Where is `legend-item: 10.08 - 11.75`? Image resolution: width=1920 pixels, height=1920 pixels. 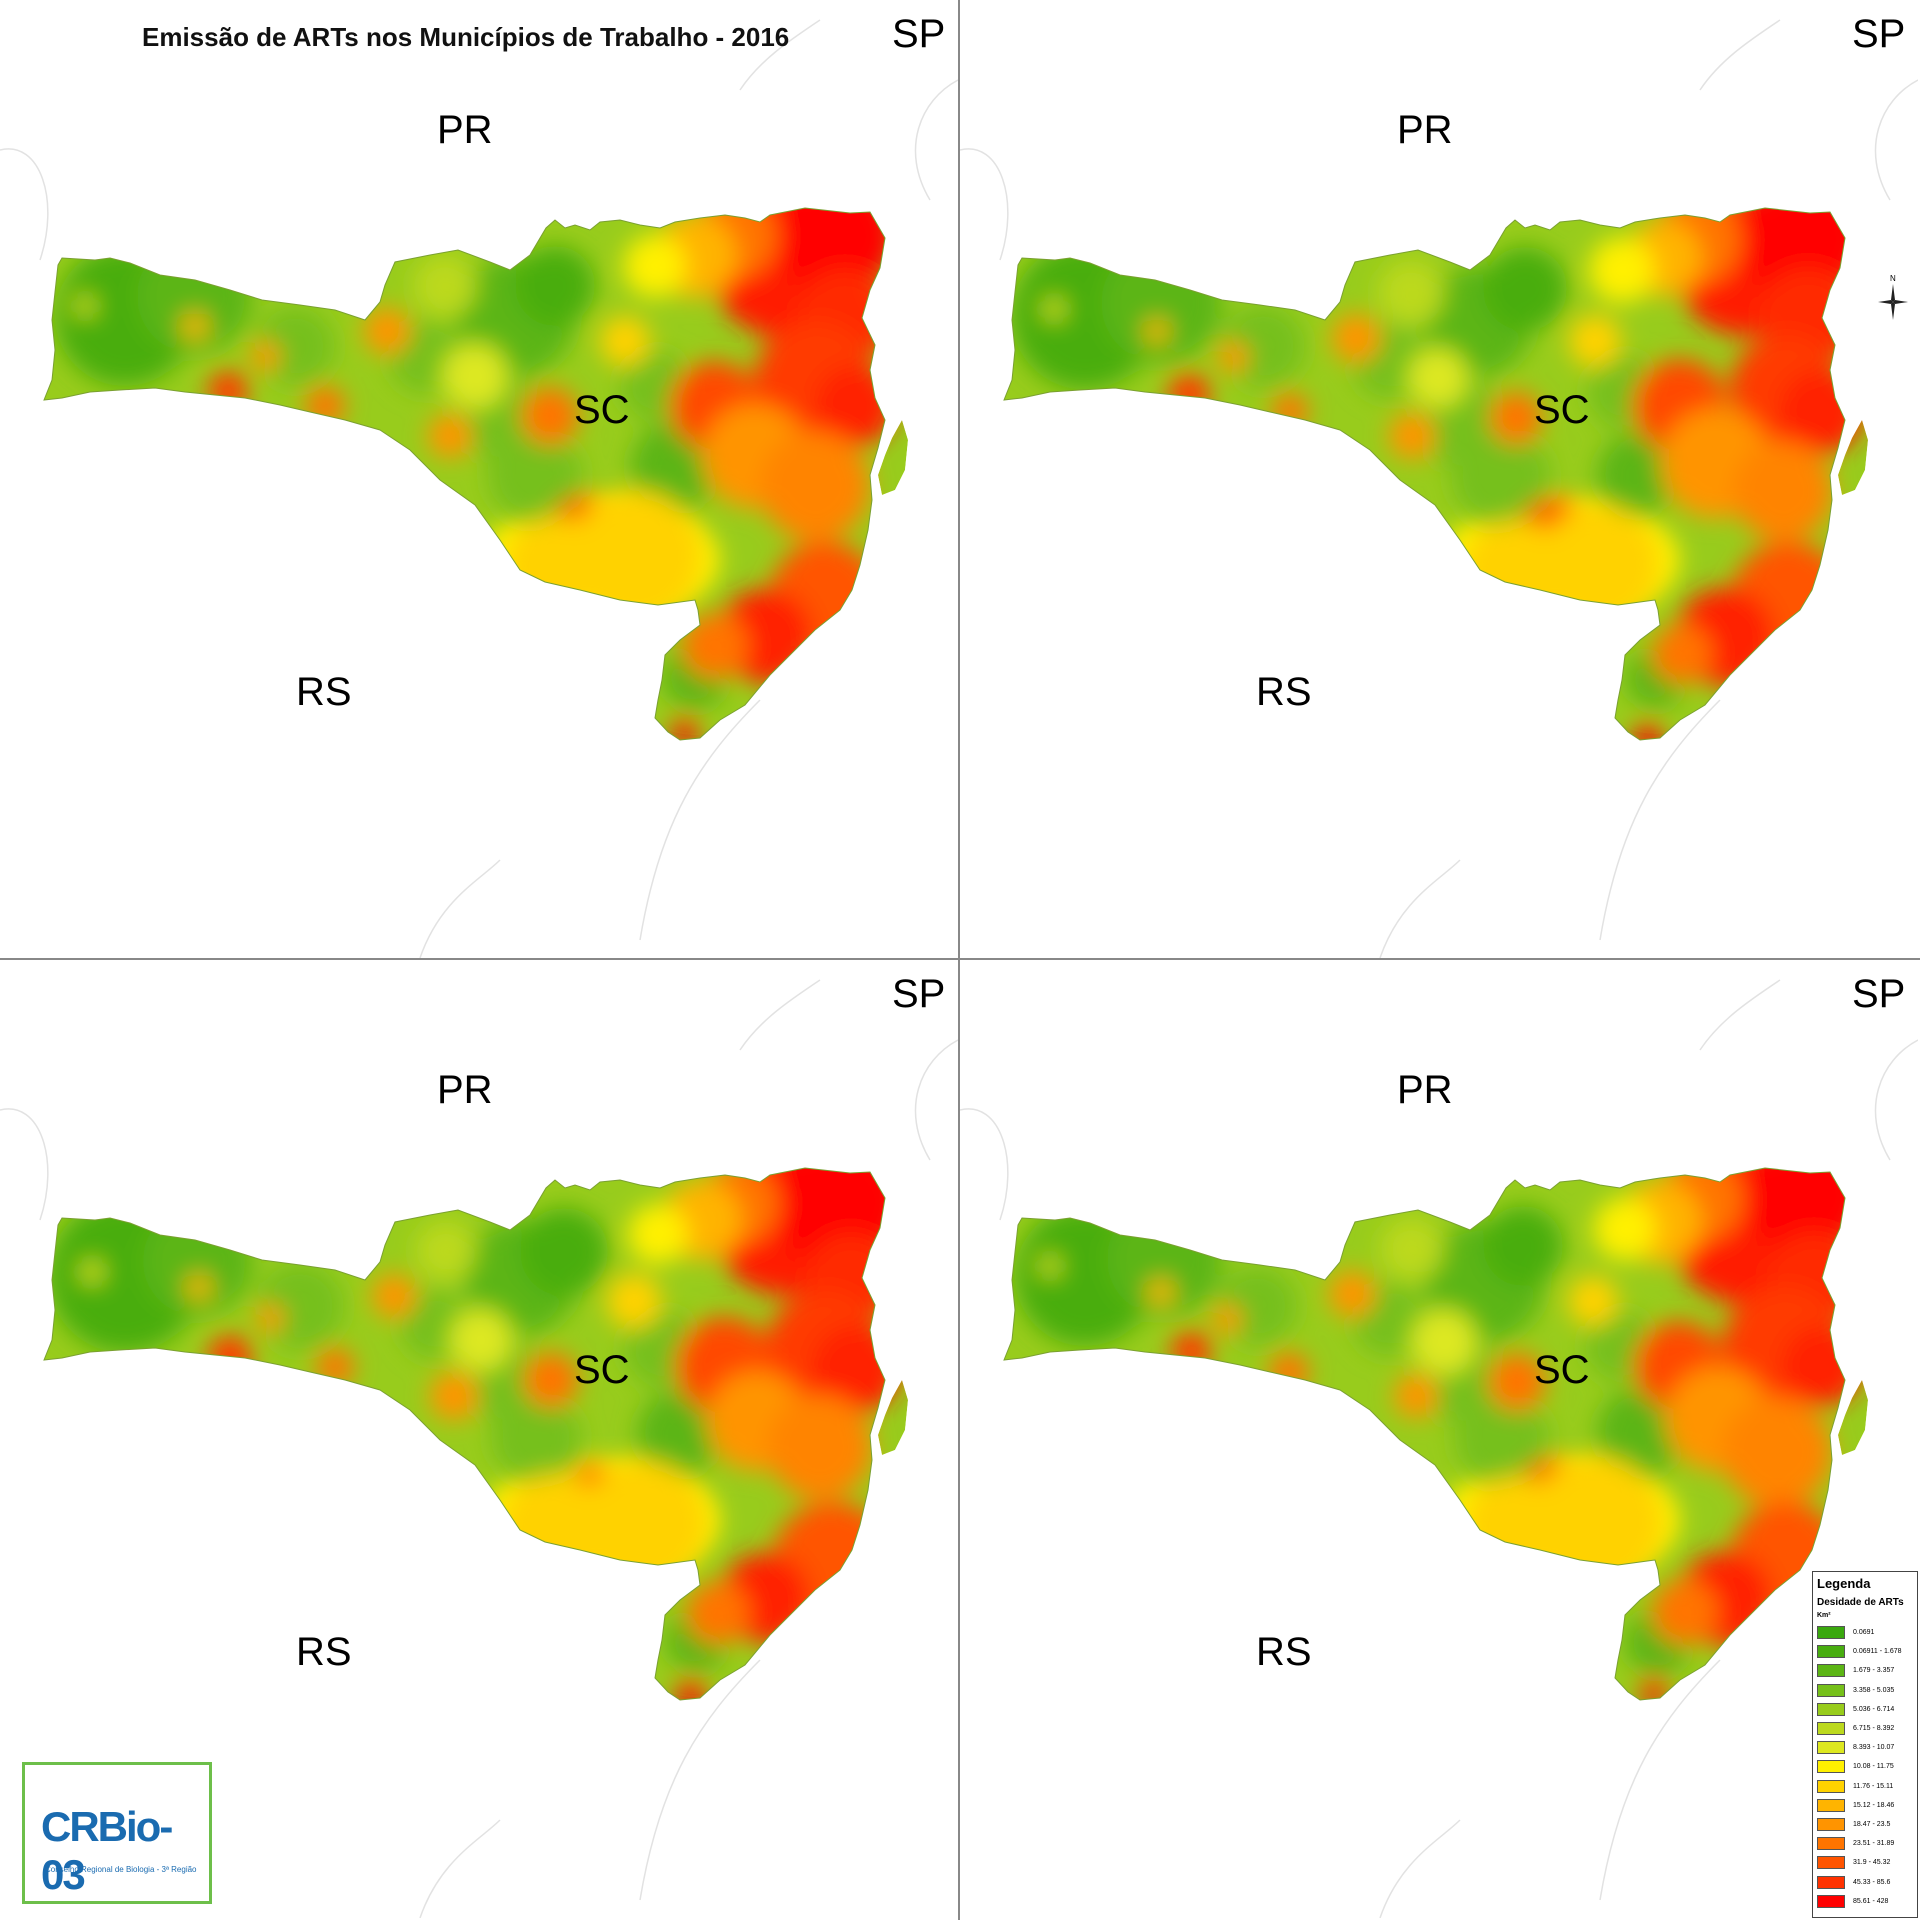
legend-item: 10.08 - 11.75 is located at coordinates (1867, 1766).